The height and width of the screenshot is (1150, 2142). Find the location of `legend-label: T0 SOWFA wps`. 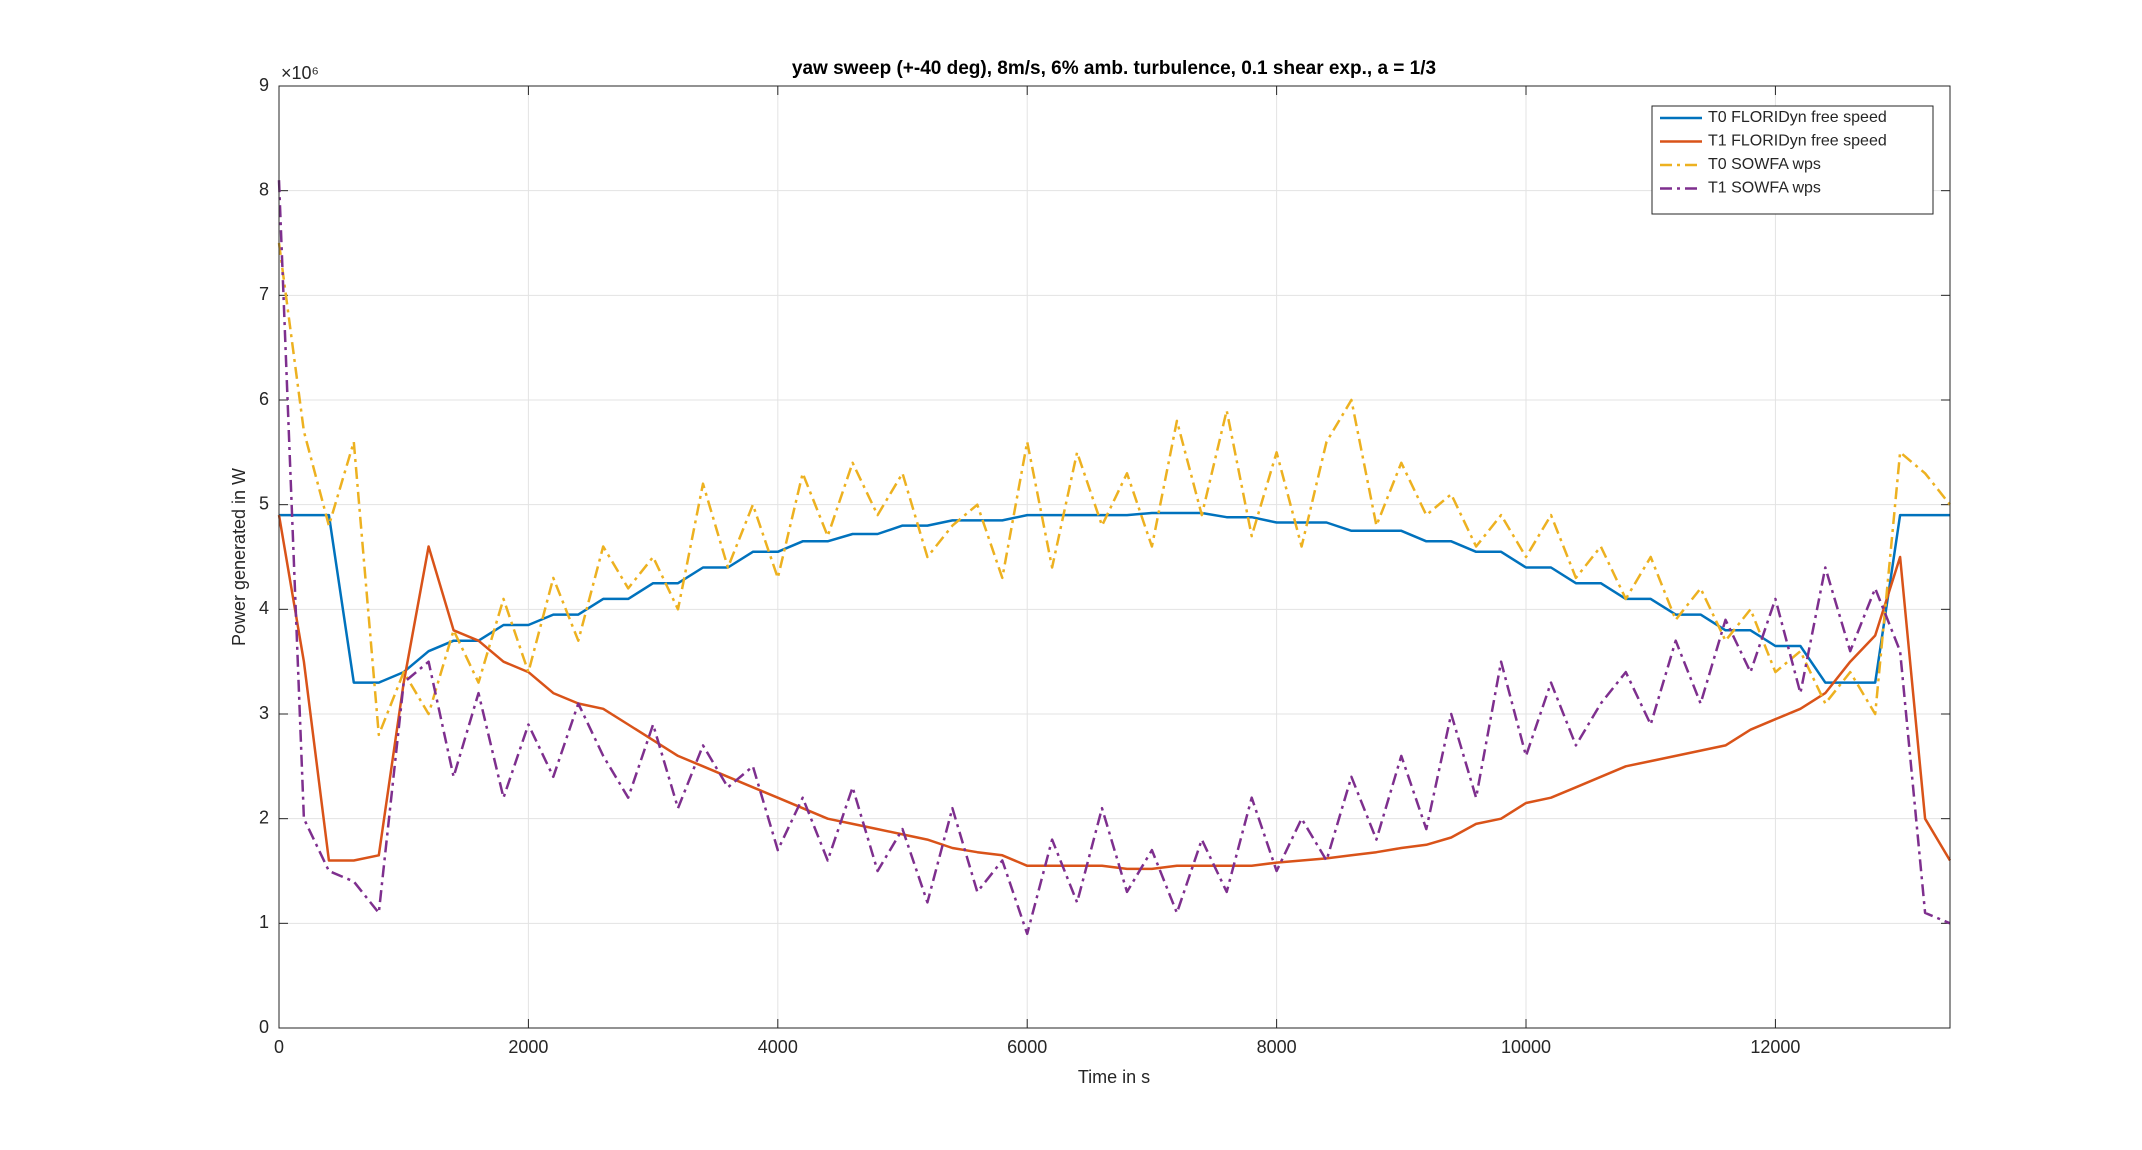

legend-label: T0 SOWFA wps is located at coordinates (1764, 164).